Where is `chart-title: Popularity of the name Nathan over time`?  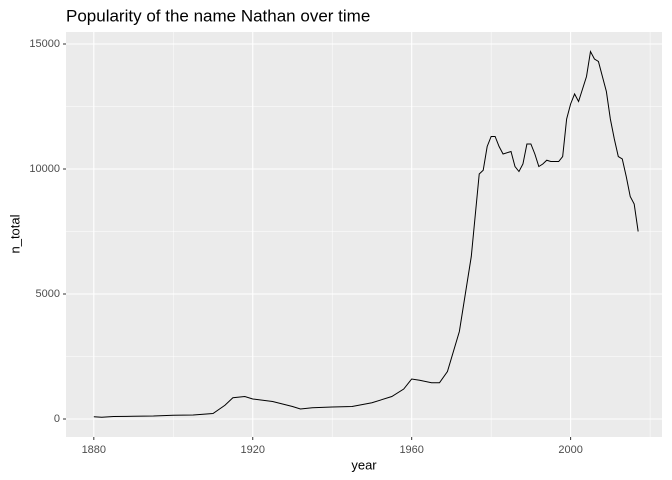
chart-title: Popularity of the name Nathan over time is located at coordinates (218, 15).